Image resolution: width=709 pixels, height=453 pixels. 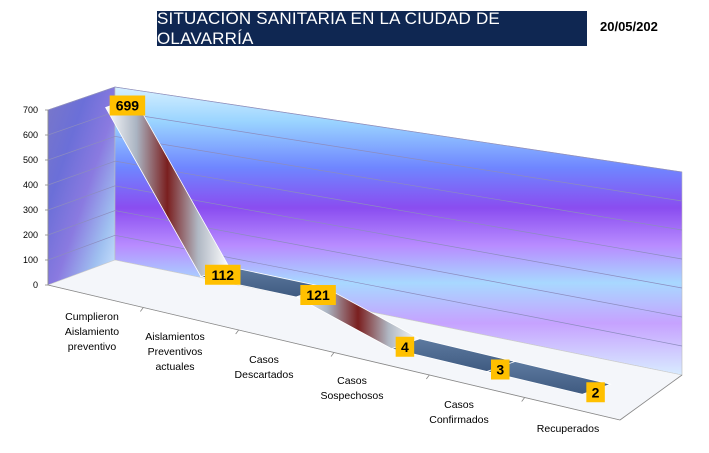 I want to click on data-label: 121, so click(x=318, y=295).